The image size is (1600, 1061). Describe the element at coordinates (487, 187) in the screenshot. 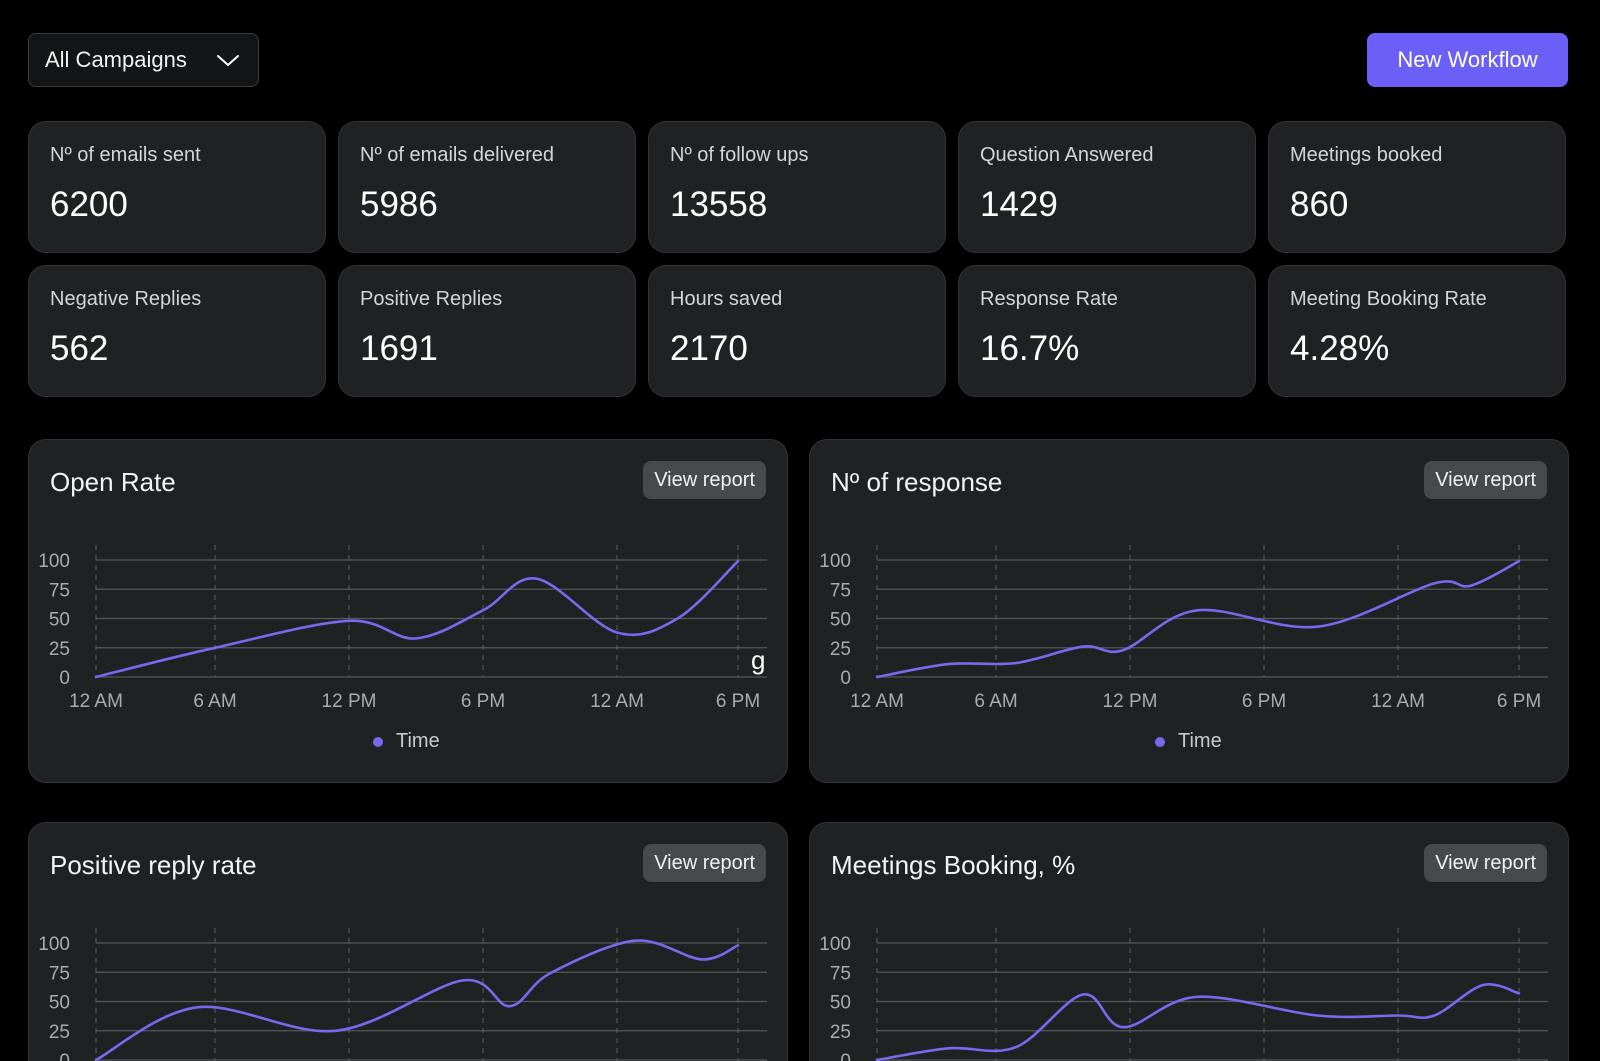

I see `stat-card-emails-delivered: Nº of emails delivered 5986` at that location.